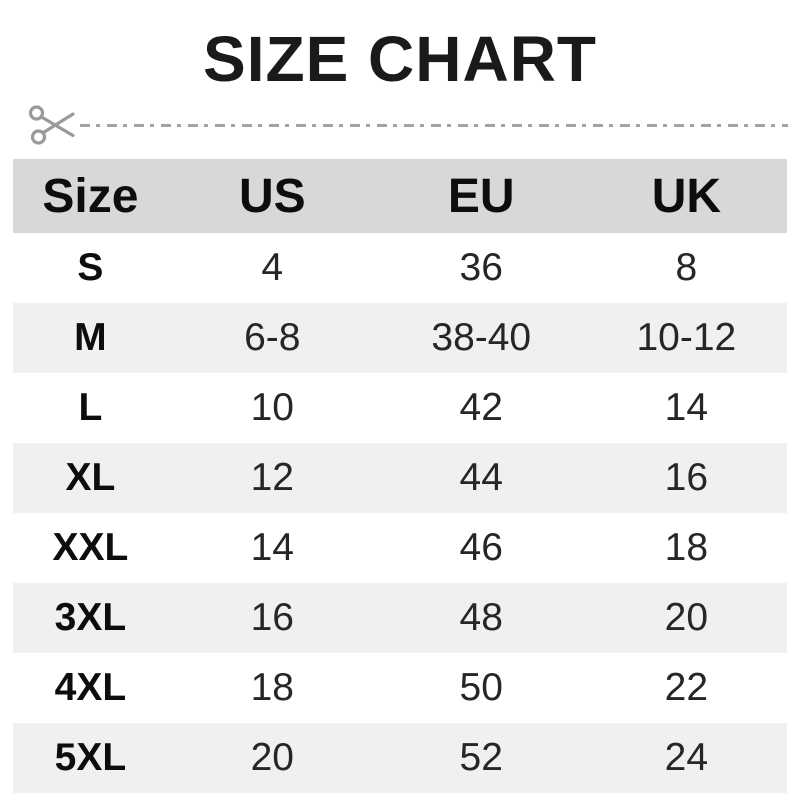  I want to click on table-header-row: Size US EU UK, so click(400, 196).